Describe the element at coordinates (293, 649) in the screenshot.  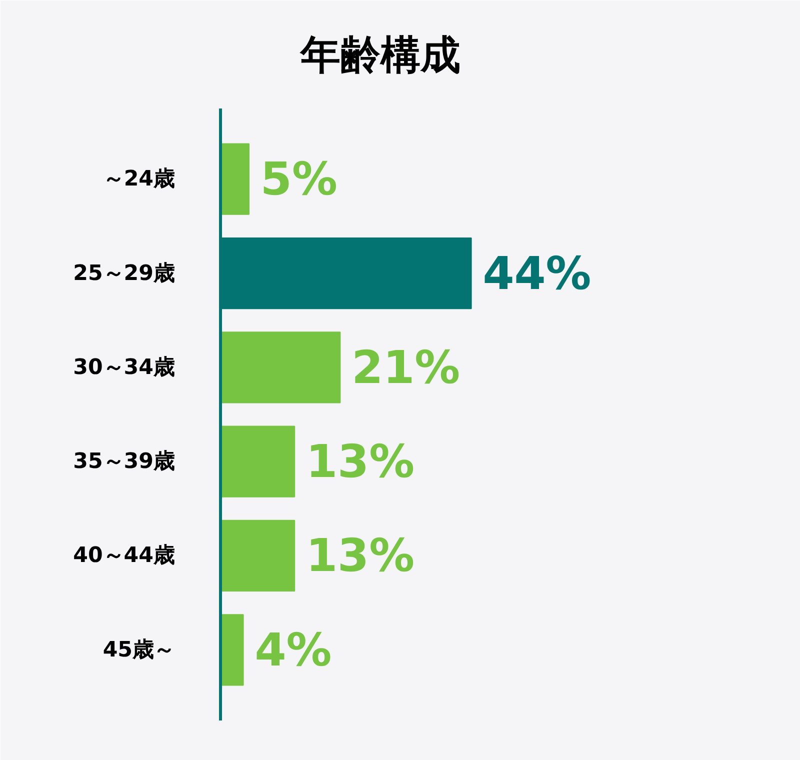
I see `data-label: 4%` at that location.